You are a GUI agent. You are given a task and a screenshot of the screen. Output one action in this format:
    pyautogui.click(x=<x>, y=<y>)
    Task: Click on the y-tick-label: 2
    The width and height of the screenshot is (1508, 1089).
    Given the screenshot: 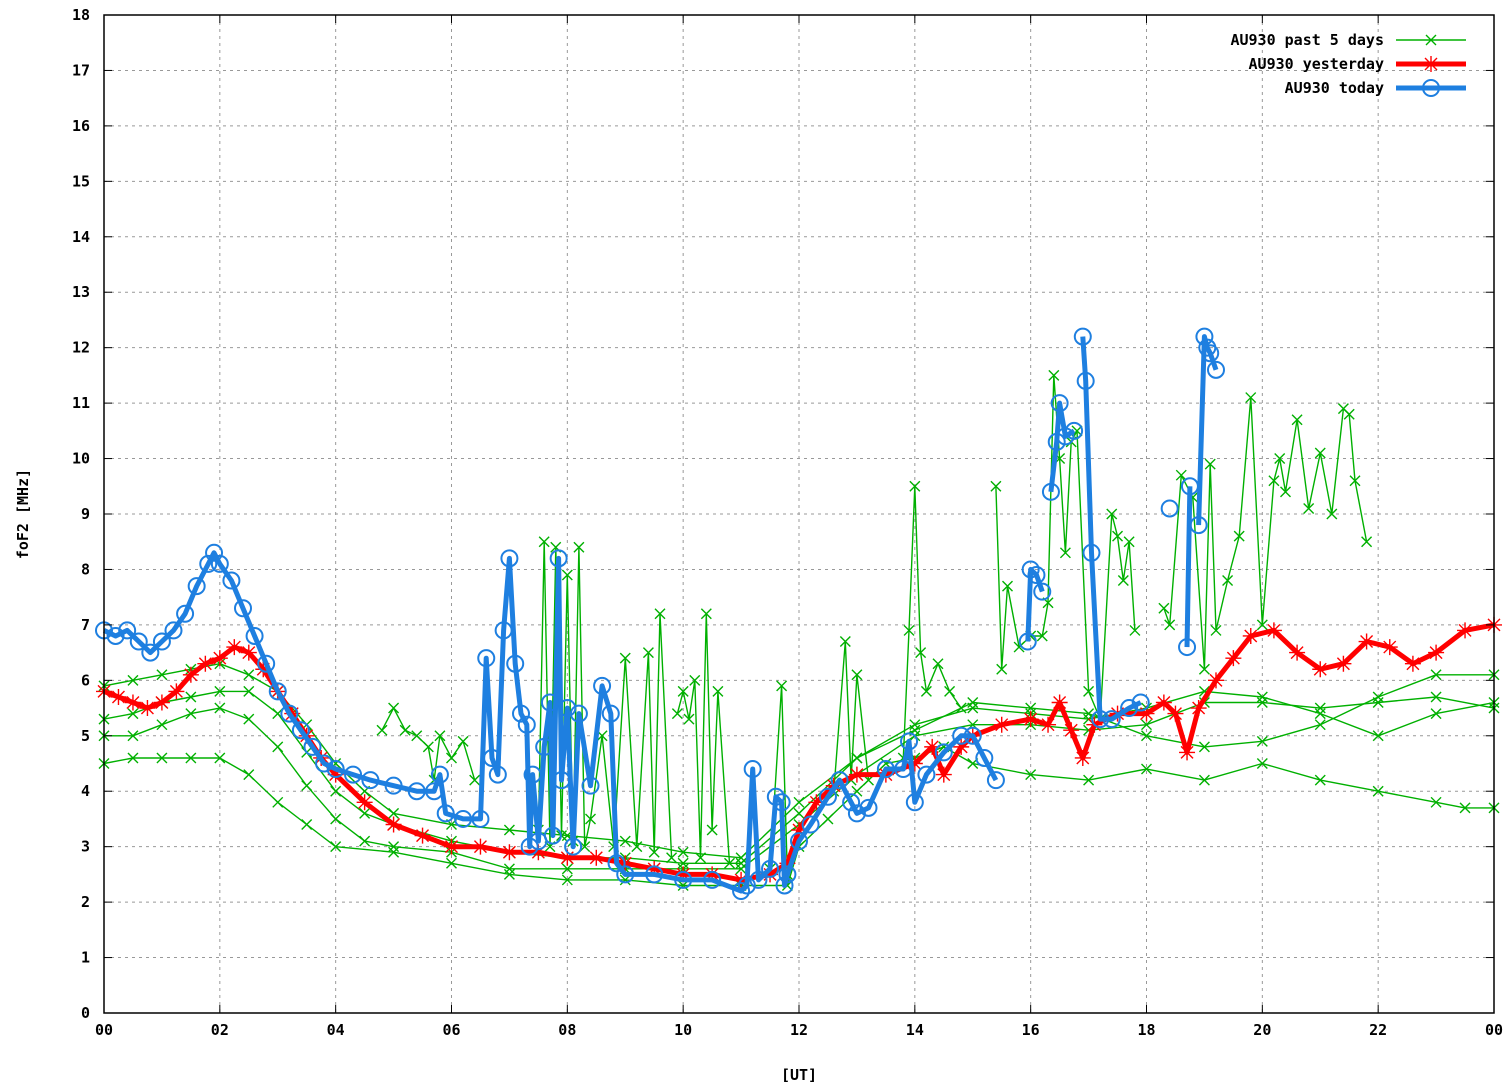 What is the action you would take?
    pyautogui.click(x=85, y=902)
    